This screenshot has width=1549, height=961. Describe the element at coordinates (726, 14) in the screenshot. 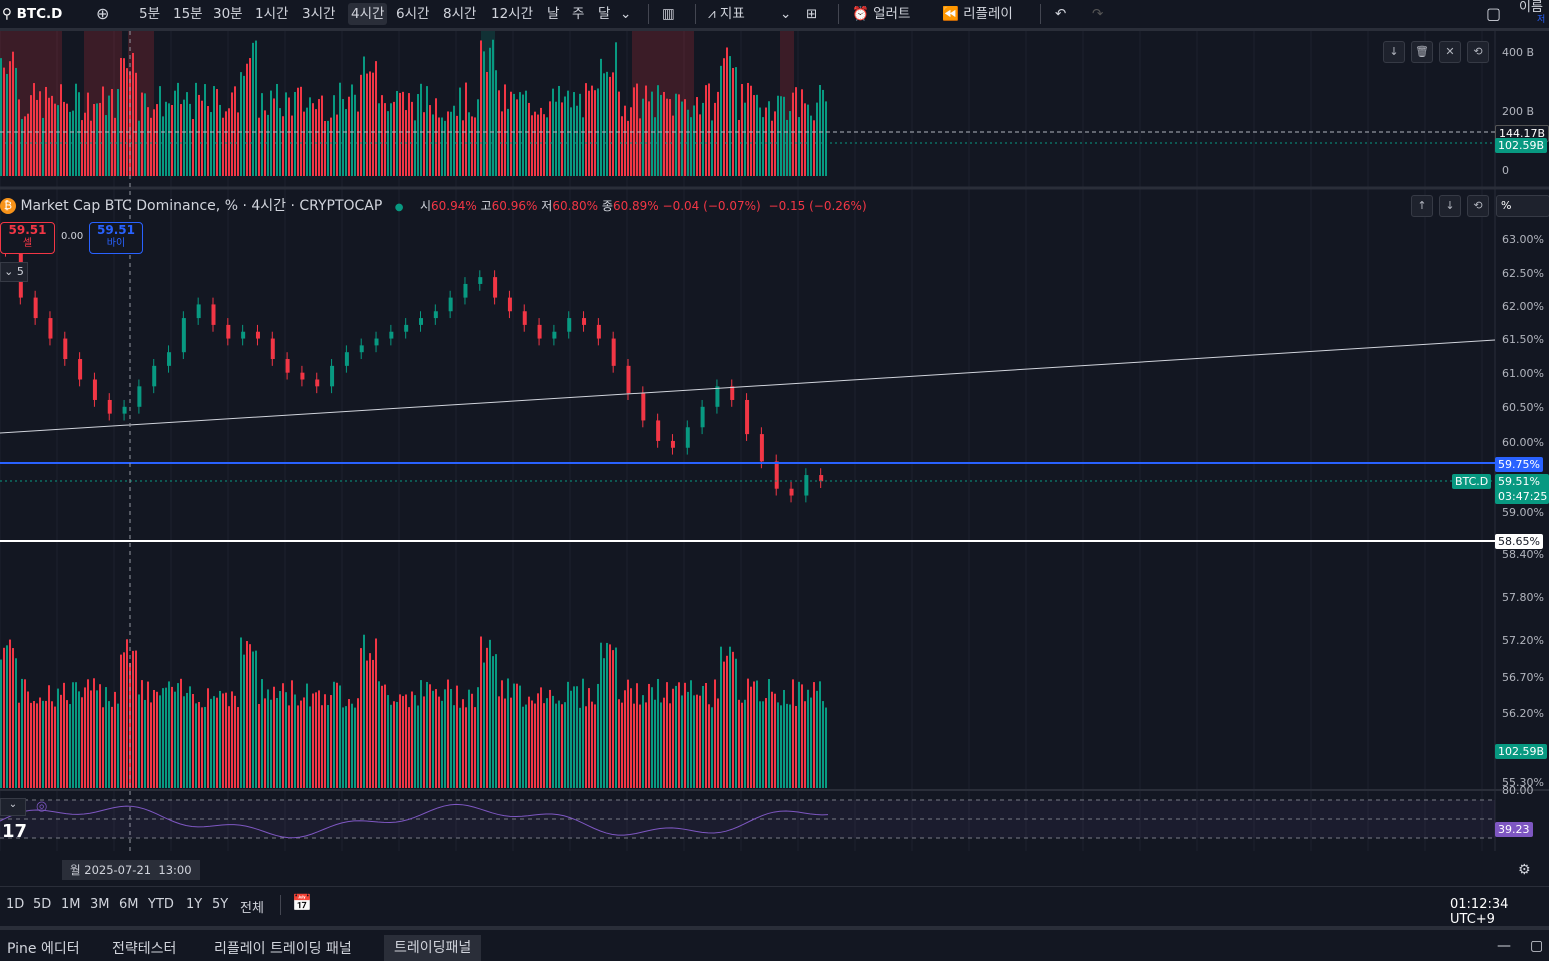

I see `indicators-button: ⩘ 지표` at that location.